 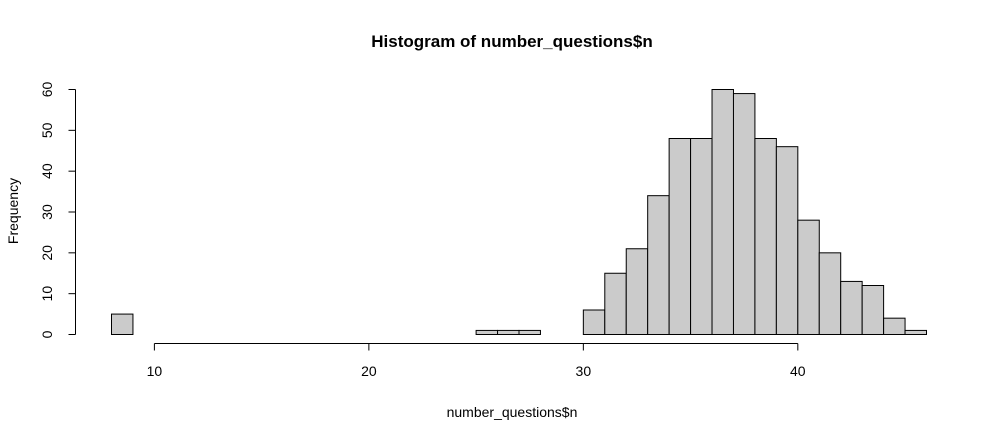 What do you see at coordinates (798, 371) in the screenshot?
I see `x-tick-label-40: 40` at bounding box center [798, 371].